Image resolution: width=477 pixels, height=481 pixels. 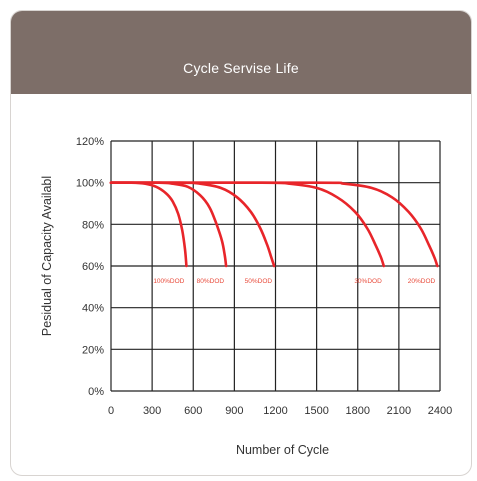 What do you see at coordinates (93, 225) in the screenshot?
I see `y-tick-label: 80%` at bounding box center [93, 225].